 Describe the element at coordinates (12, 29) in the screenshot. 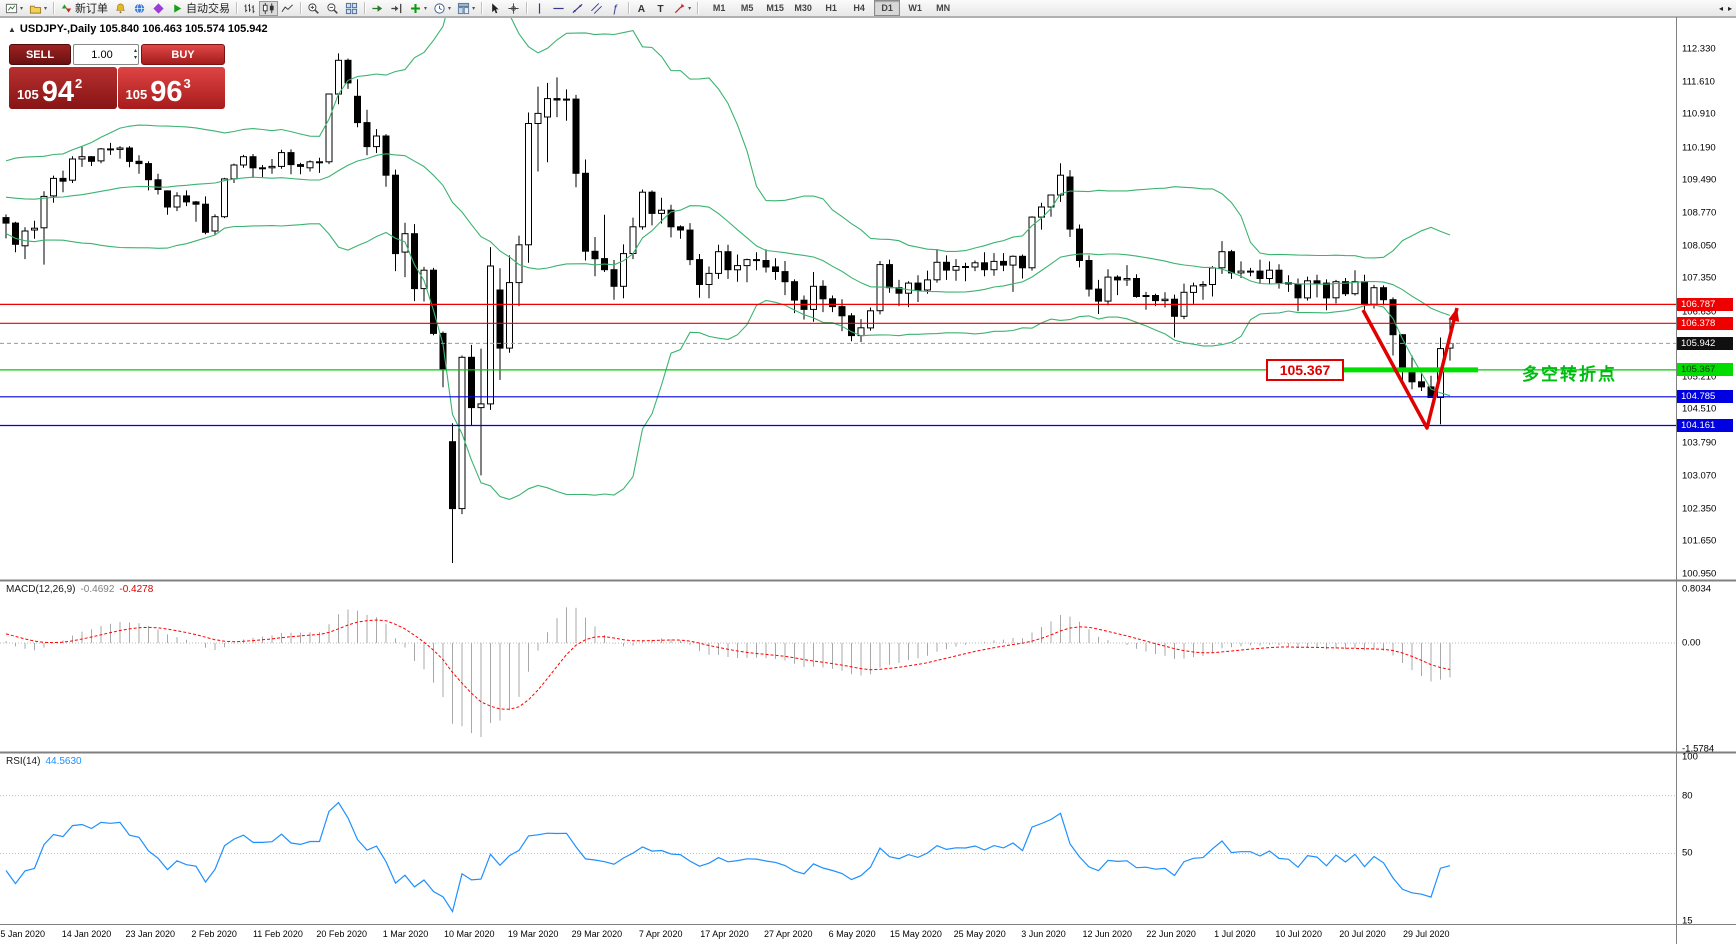

I see `one-click-collapse-icon: ▲` at that location.